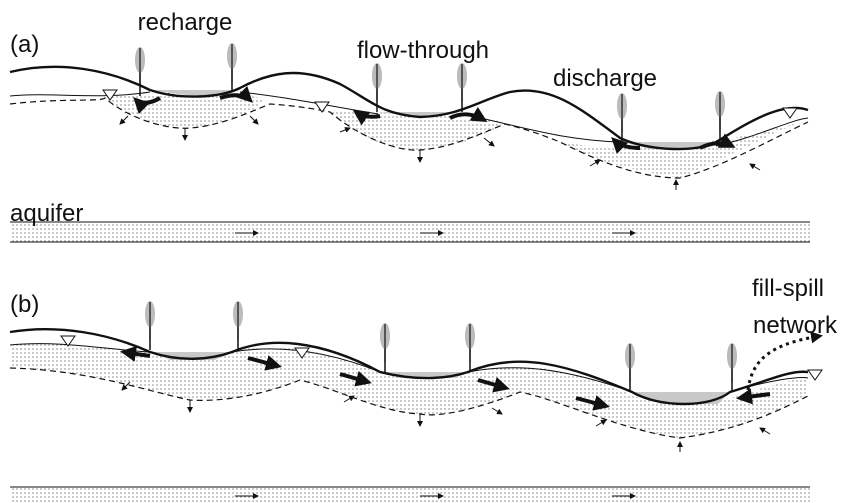 This screenshot has width=843, height=503. What do you see at coordinates (784, 361) in the screenshot?
I see `spill-arrow` at bounding box center [784, 361].